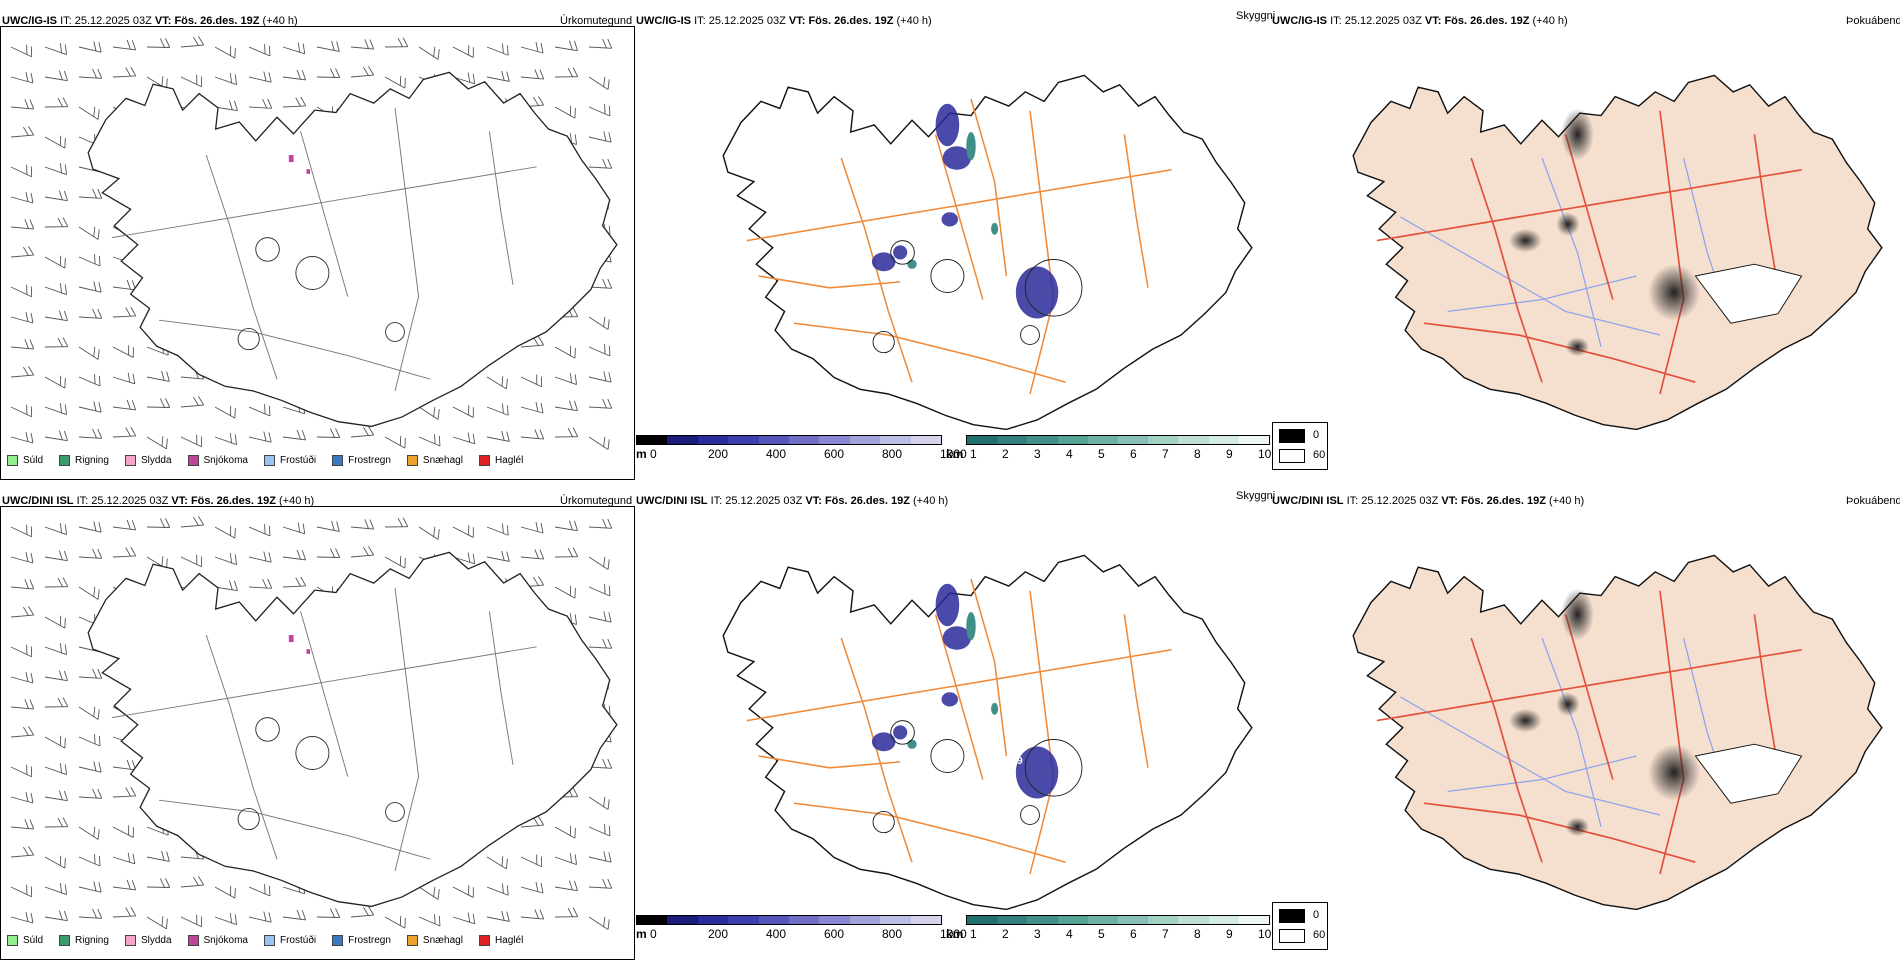  Describe the element at coordinates (442, 940) in the screenshot. I see `precip-legend-label: Snæhagl` at that location.